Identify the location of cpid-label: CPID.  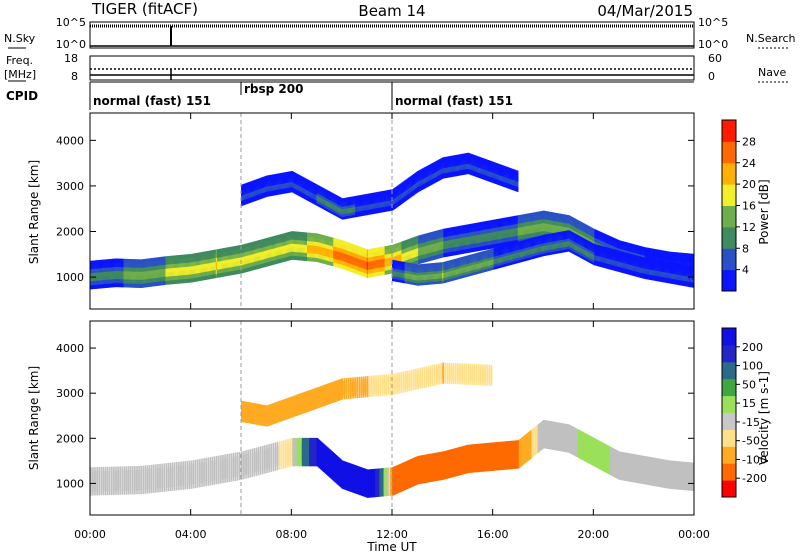
(22, 96).